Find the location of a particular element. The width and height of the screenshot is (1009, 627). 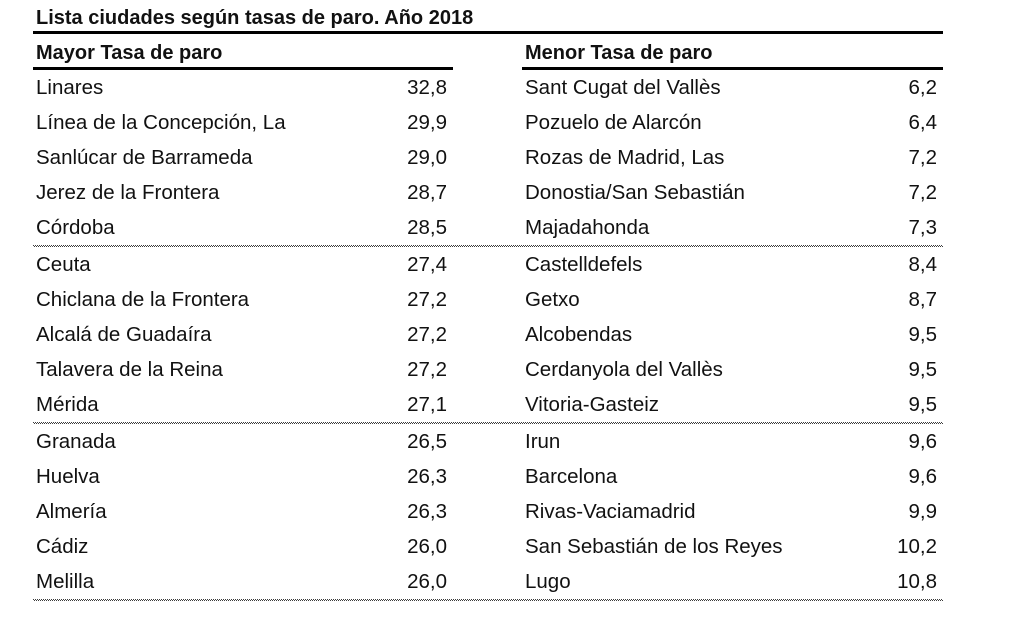

right-value-cell: 8,7 is located at coordinates (923, 299).